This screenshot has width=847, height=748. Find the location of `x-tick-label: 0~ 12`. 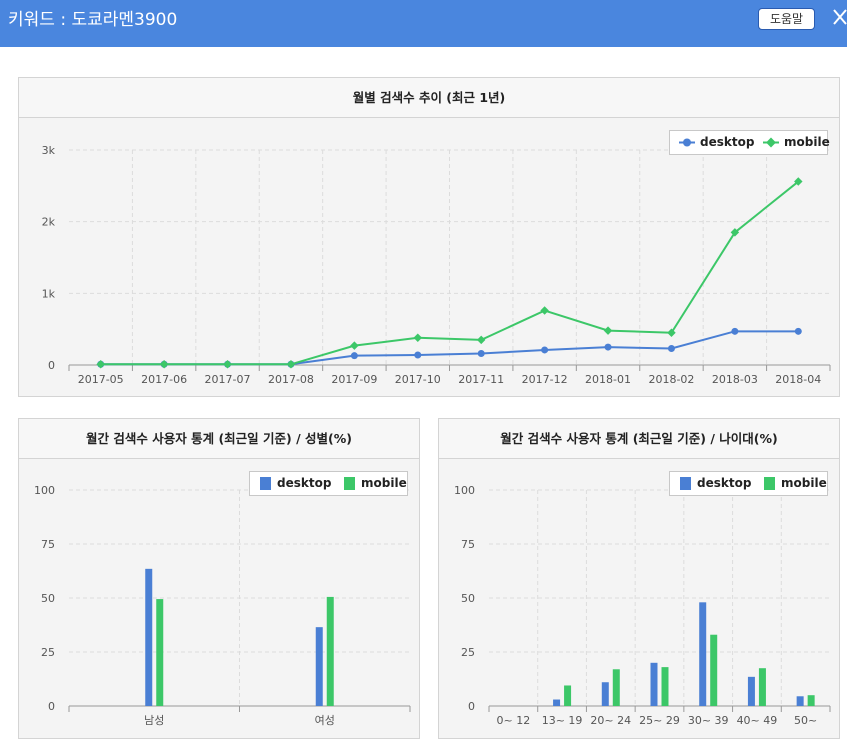

x-tick-label: 0~ 12 is located at coordinates (513, 720).